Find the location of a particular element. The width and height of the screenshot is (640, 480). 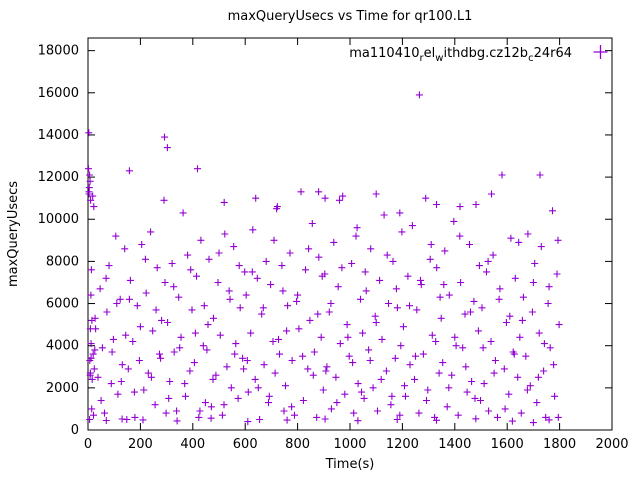

legend-label: ma110410relwithdbg.cz12bc24r64 is located at coordinates (460, 55).